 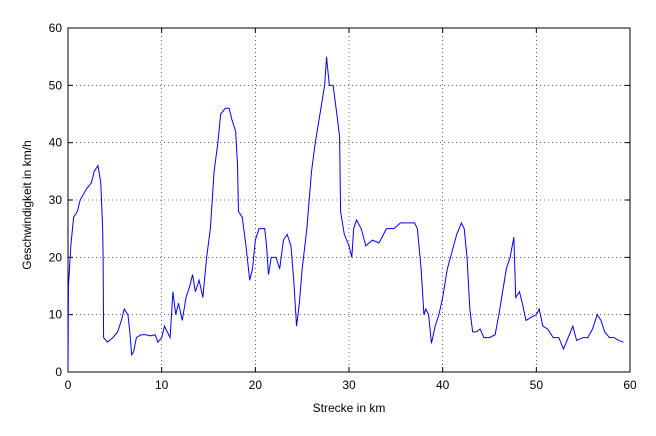 I want to click on y-tick-label: 0, so click(x=58, y=372).